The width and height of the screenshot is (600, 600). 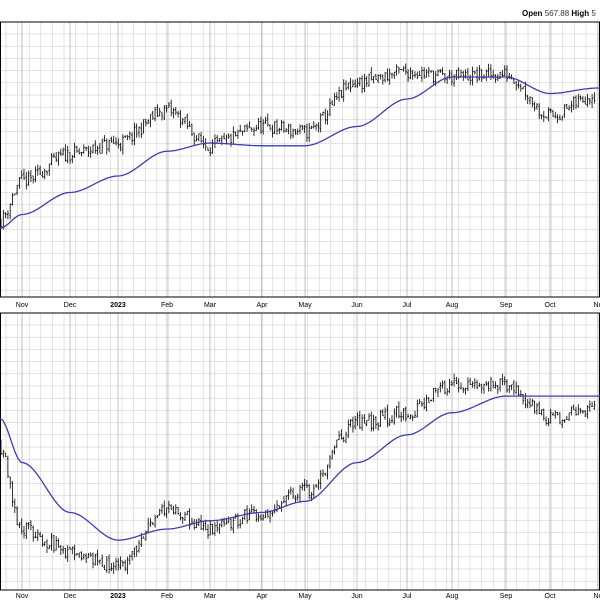 I want to click on high-value: 5, so click(x=593, y=13).